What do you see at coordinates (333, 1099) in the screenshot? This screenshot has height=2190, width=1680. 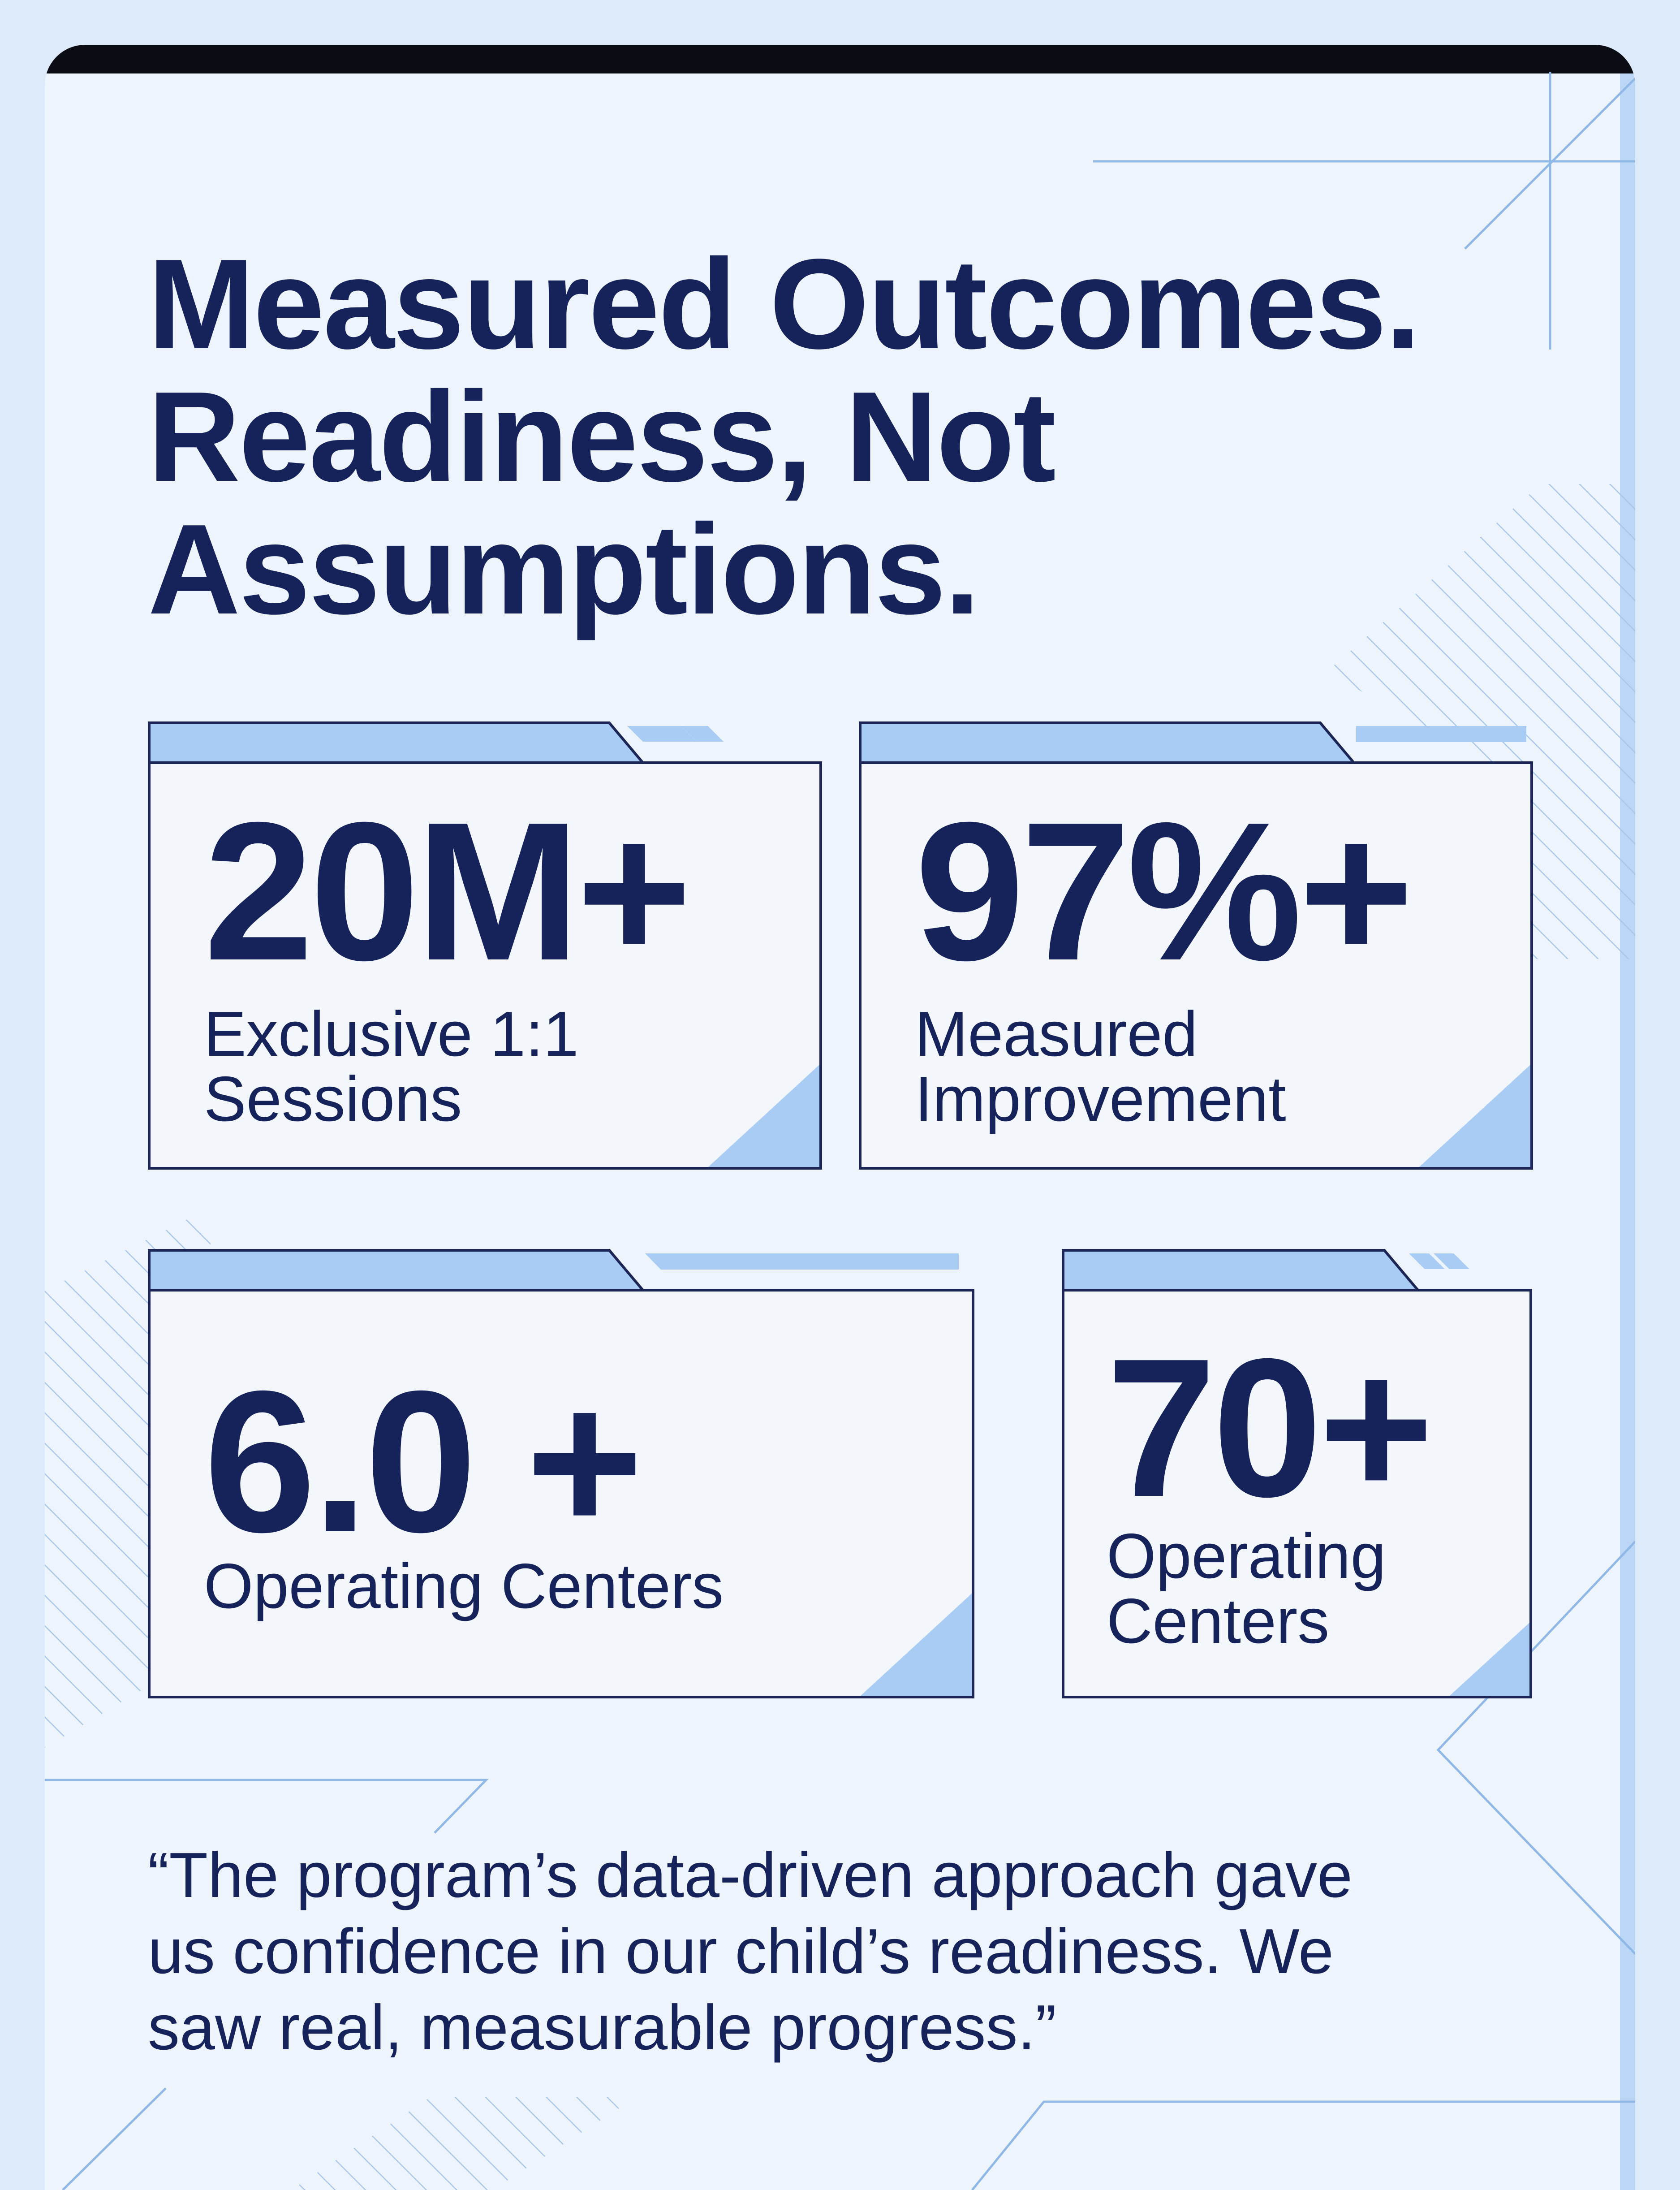 I see `stat-label-line: Sessions` at bounding box center [333, 1099].